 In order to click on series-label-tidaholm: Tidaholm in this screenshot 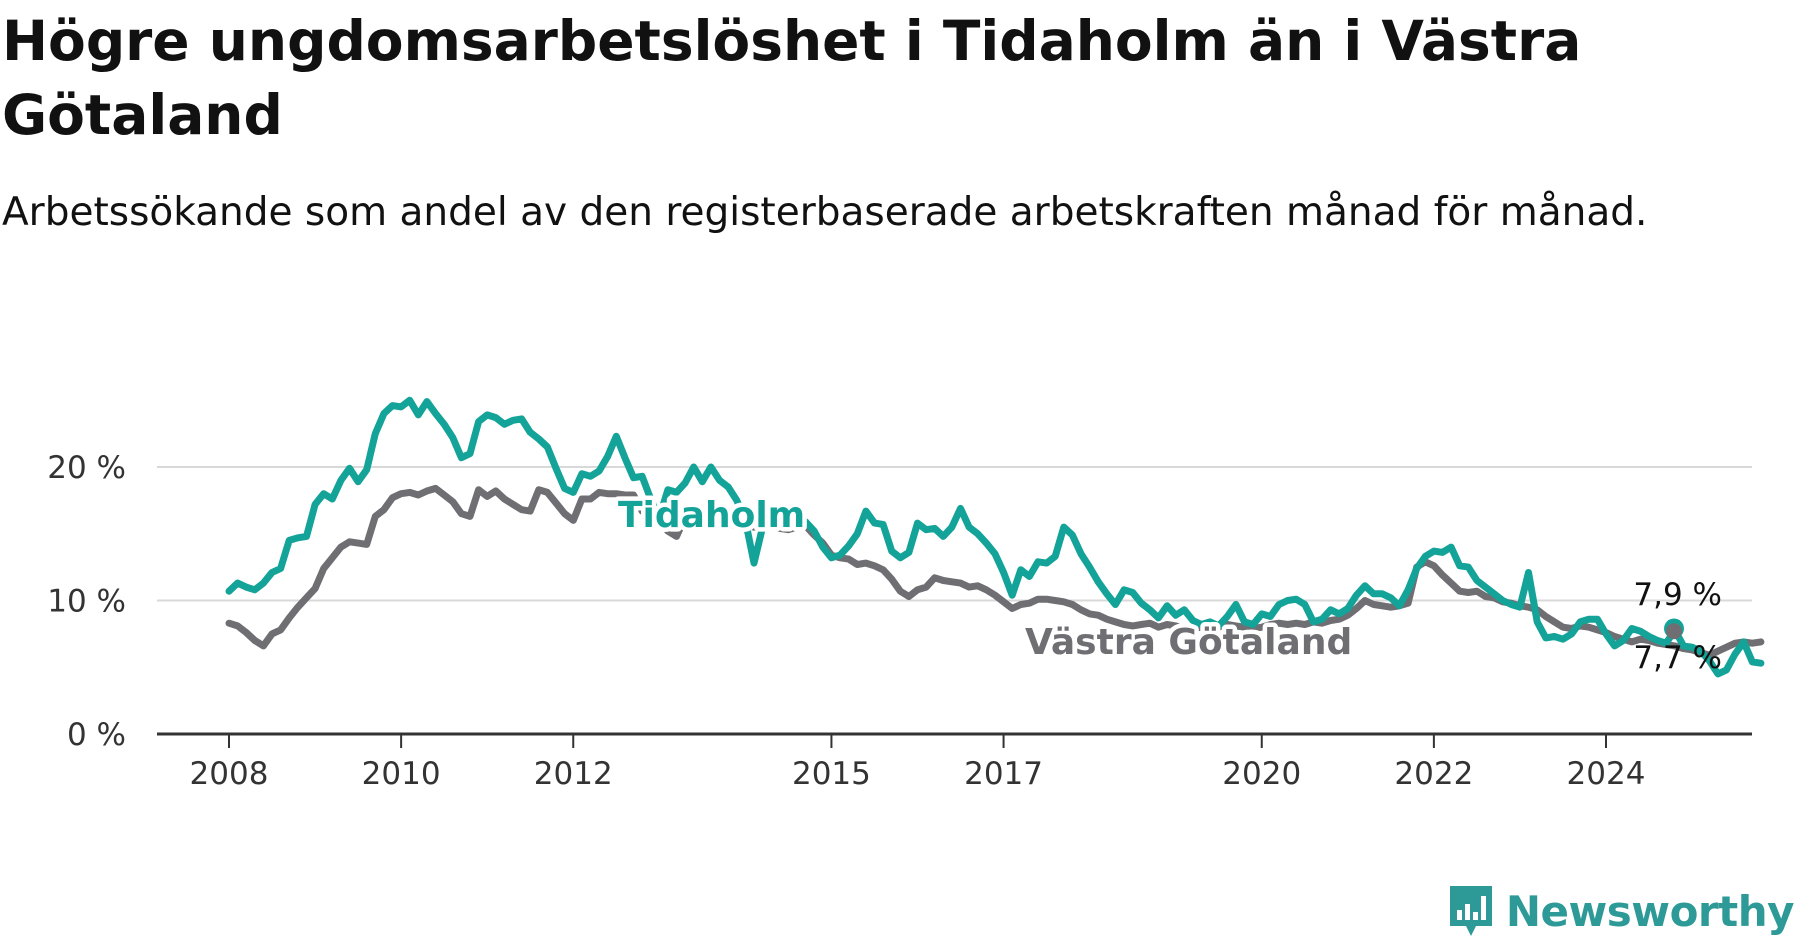, I will do `click(711, 515)`.